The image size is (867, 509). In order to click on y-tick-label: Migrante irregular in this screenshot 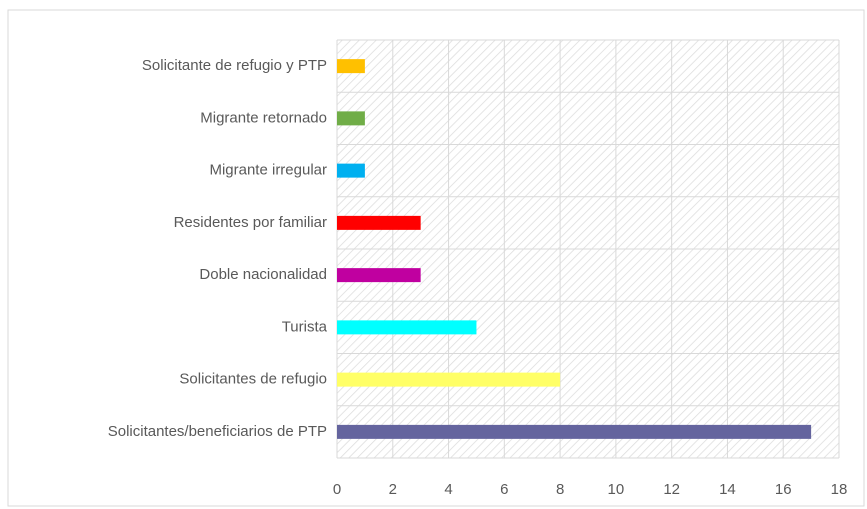, I will do `click(268, 170)`.